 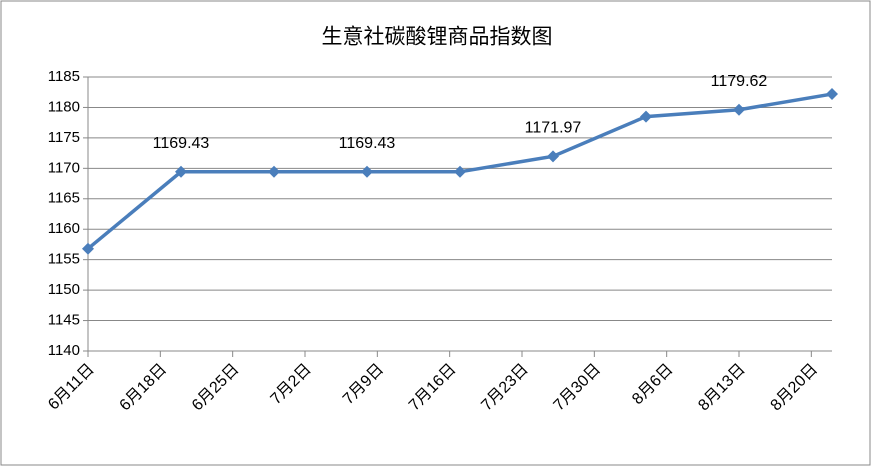 I want to click on data-label: 1171.97, so click(x=553, y=128).